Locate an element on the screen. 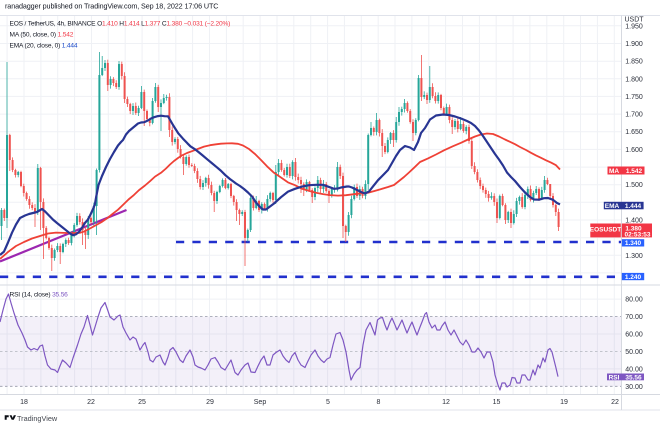 The image size is (660, 432). svg-text: 30.00 is located at coordinates (634, 387).